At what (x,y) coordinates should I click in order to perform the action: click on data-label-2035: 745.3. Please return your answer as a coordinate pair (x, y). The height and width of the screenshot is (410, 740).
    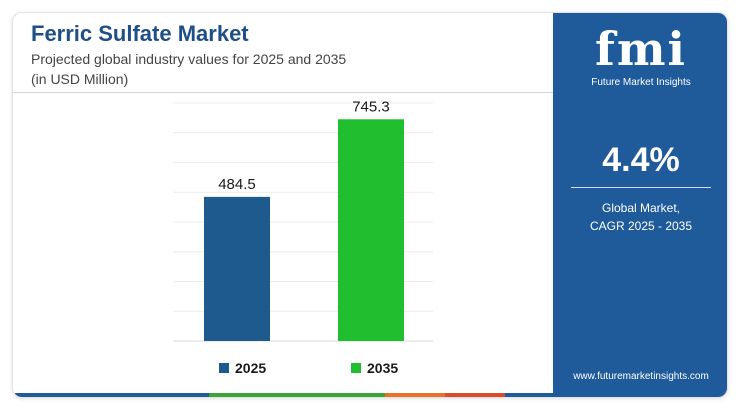
    Looking at the image, I should click on (371, 106).